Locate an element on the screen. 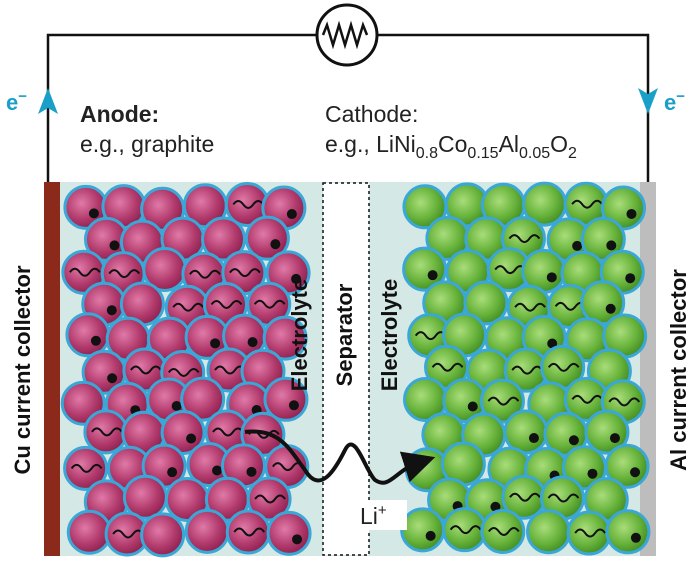 The width and height of the screenshot is (700, 570). electron-arrow-up is located at coordinates (48, 101).